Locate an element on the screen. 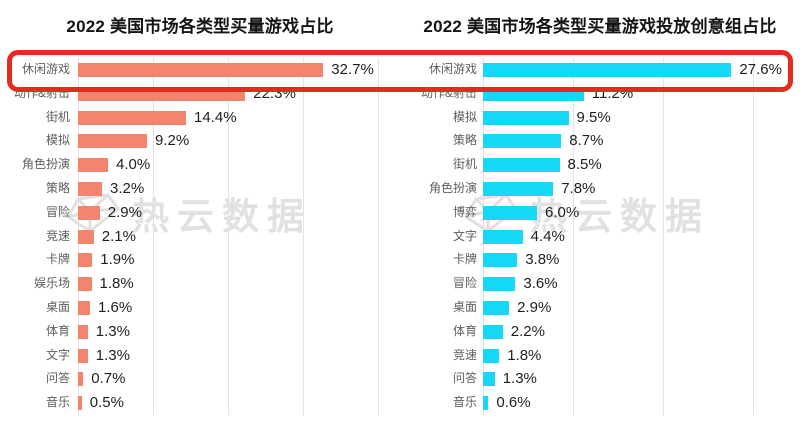 Image resolution: width=800 pixels, height=438 pixels. category-label: 休闲游戏 is located at coordinates (452, 69).